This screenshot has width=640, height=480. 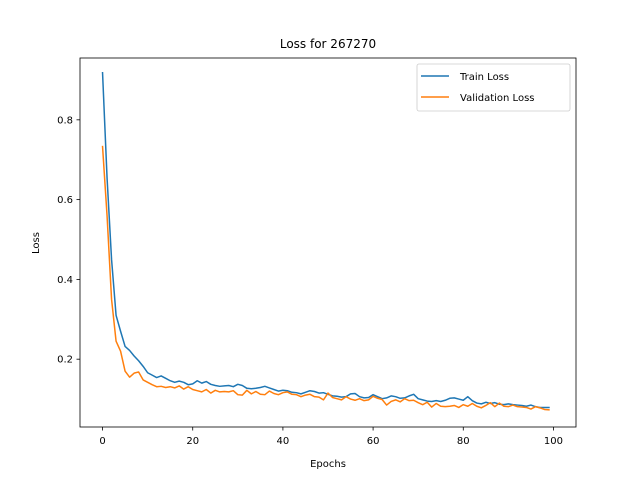 I want to click on y-axis-label: Loss, so click(x=36, y=243).